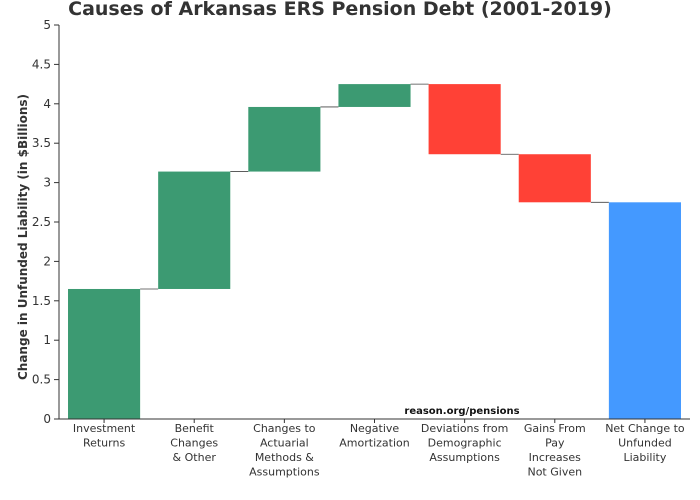  What do you see at coordinates (555, 457) in the screenshot?
I see `x-tick-label: Increases` at bounding box center [555, 457].